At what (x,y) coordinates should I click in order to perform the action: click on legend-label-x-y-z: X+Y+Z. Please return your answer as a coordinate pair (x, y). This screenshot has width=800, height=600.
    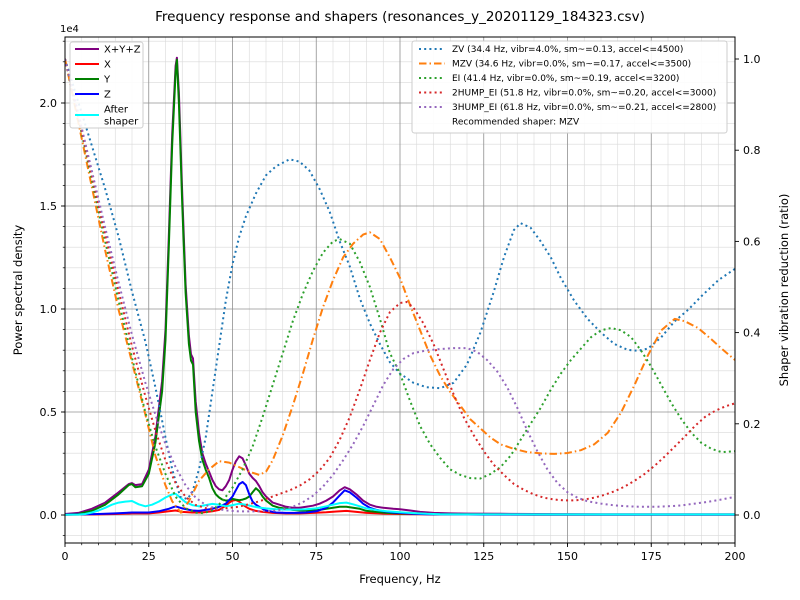
    Looking at the image, I should click on (122, 50).